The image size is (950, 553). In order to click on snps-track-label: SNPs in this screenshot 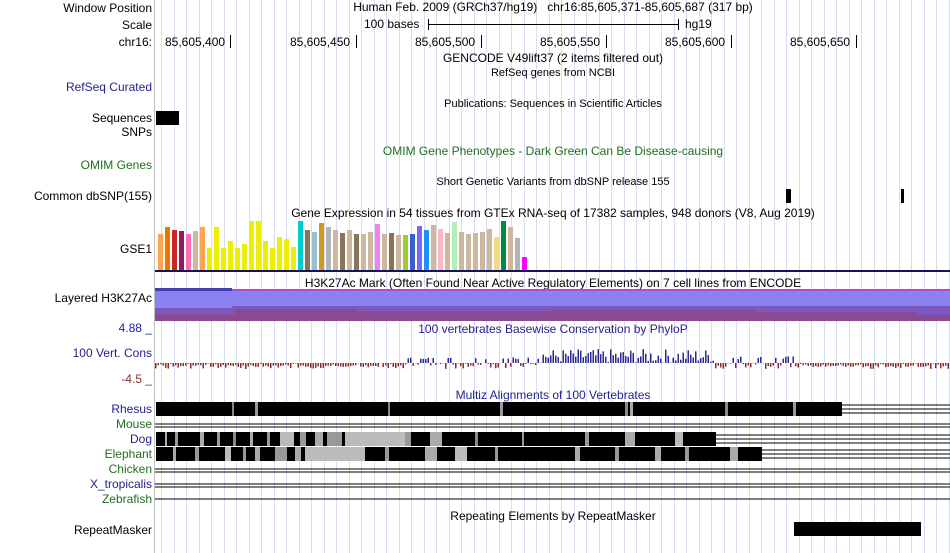, I will do `click(136, 132)`.